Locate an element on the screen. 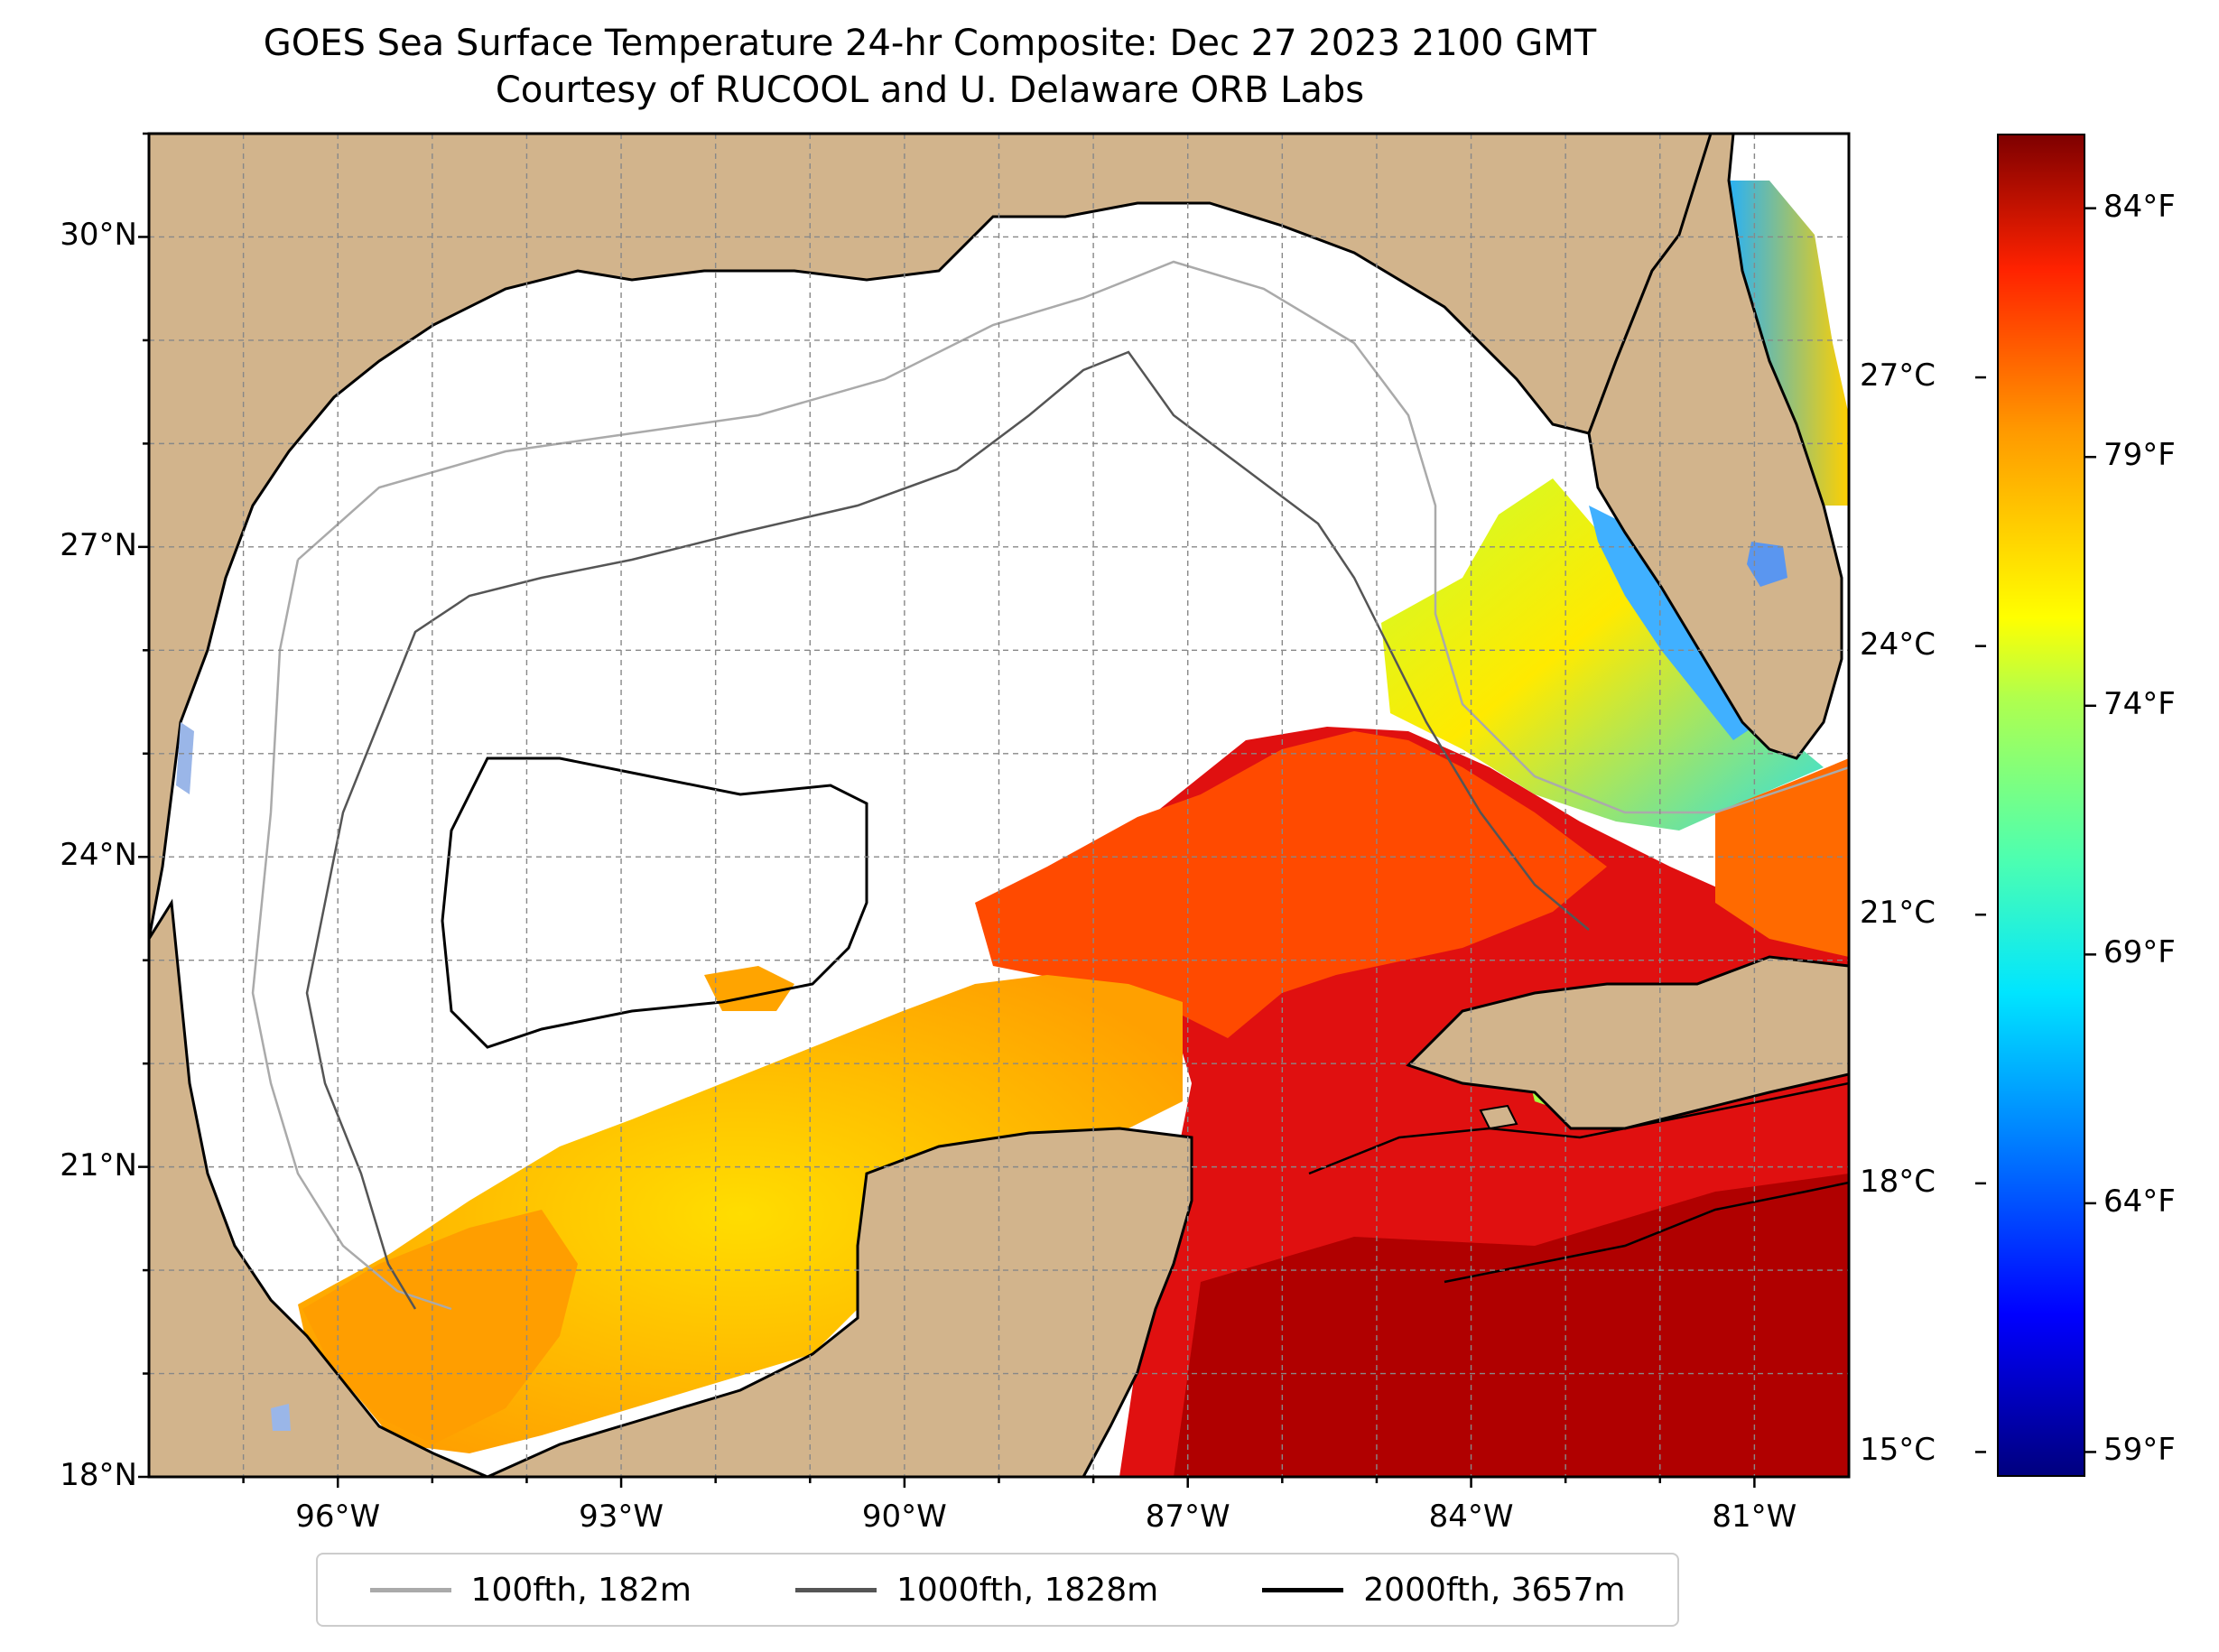 The image size is (2219, 1652). land-isla-juventud is located at coordinates (1498, 1117).